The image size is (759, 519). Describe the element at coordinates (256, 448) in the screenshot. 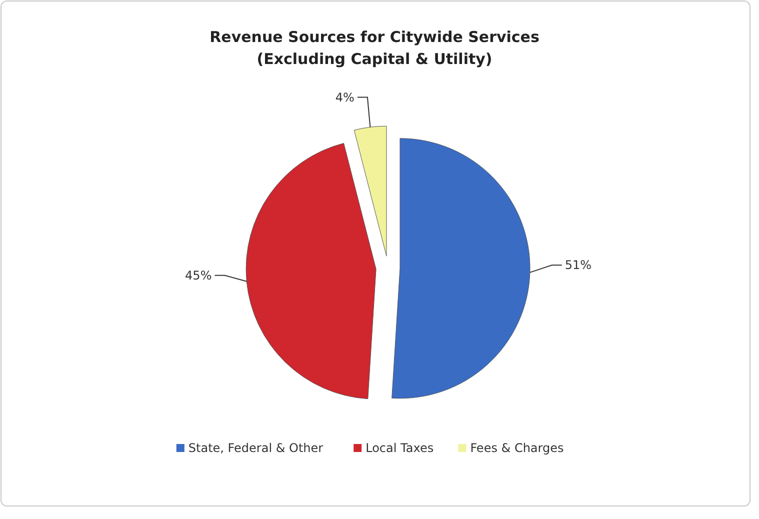

I see `legend-label: State, Federal & Other` at that location.